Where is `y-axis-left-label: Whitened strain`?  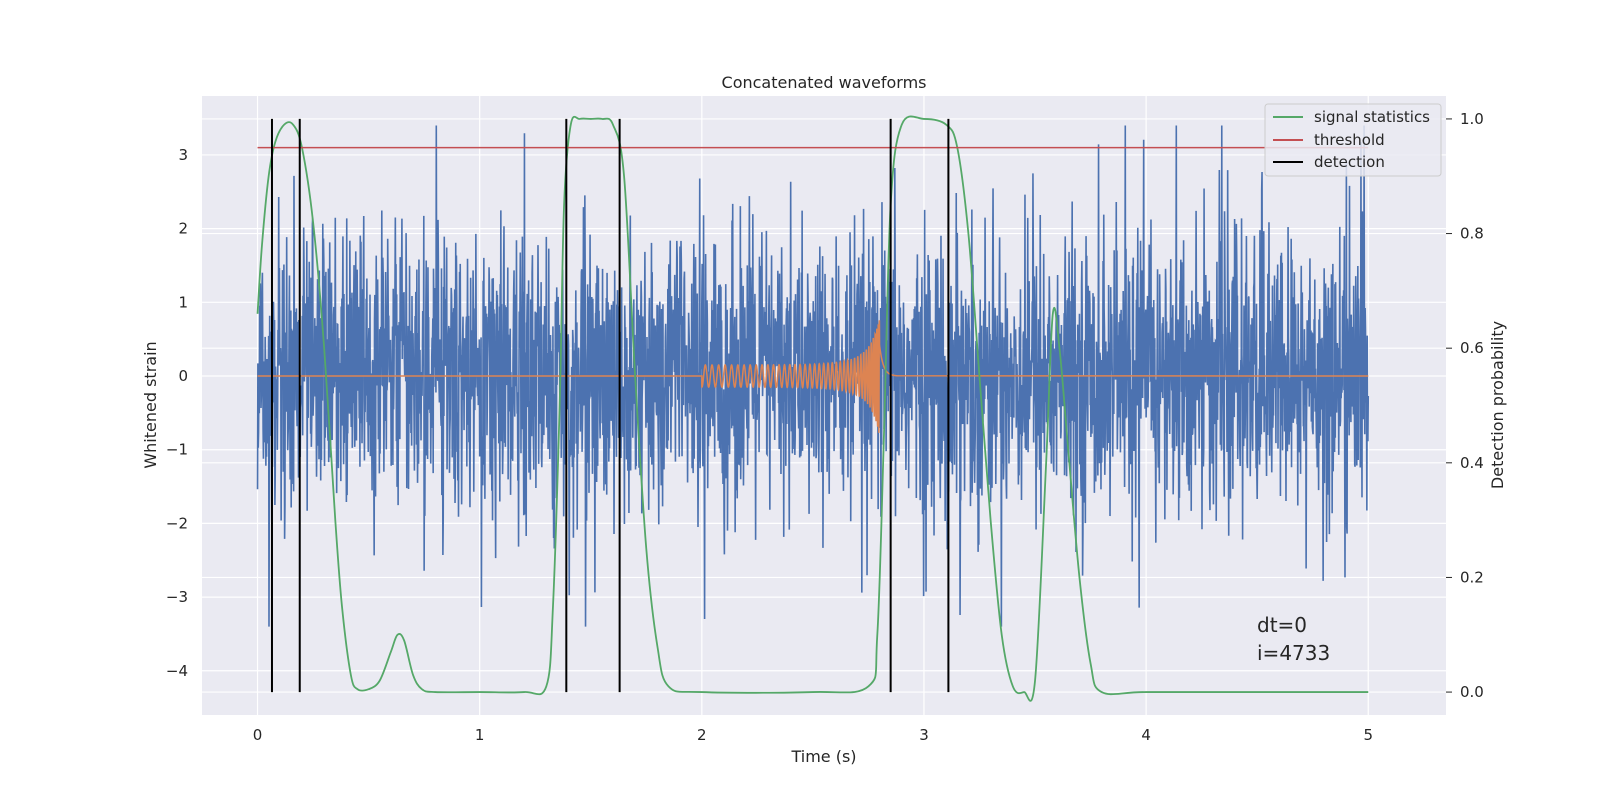 y-axis-left-label: Whitened strain is located at coordinates (150, 404).